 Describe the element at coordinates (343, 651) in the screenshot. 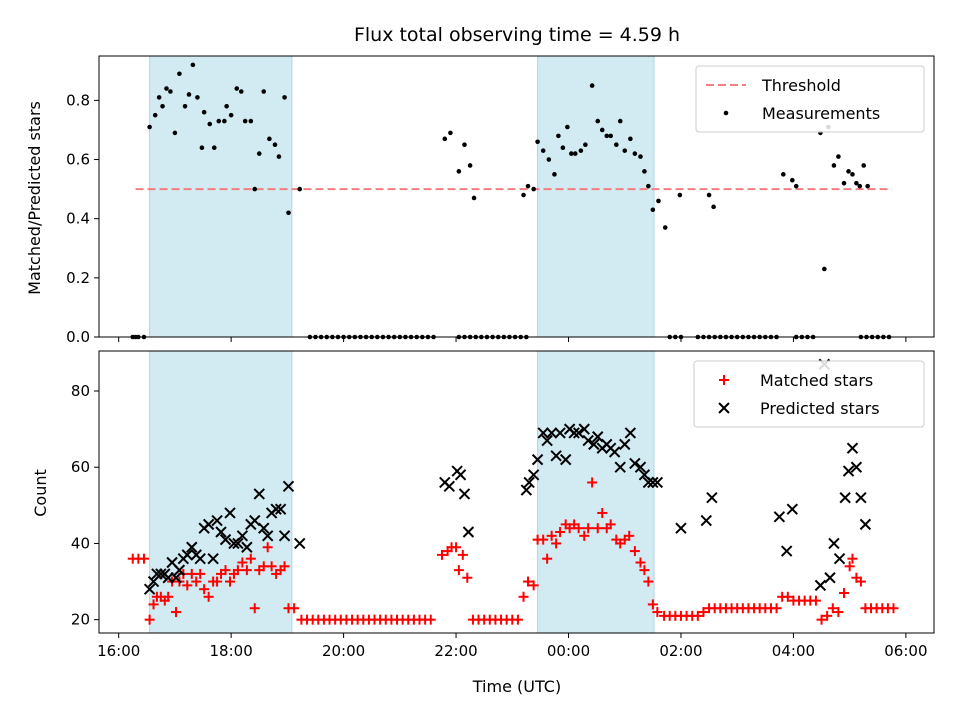

I see `x-tick-label: 20:00` at that location.